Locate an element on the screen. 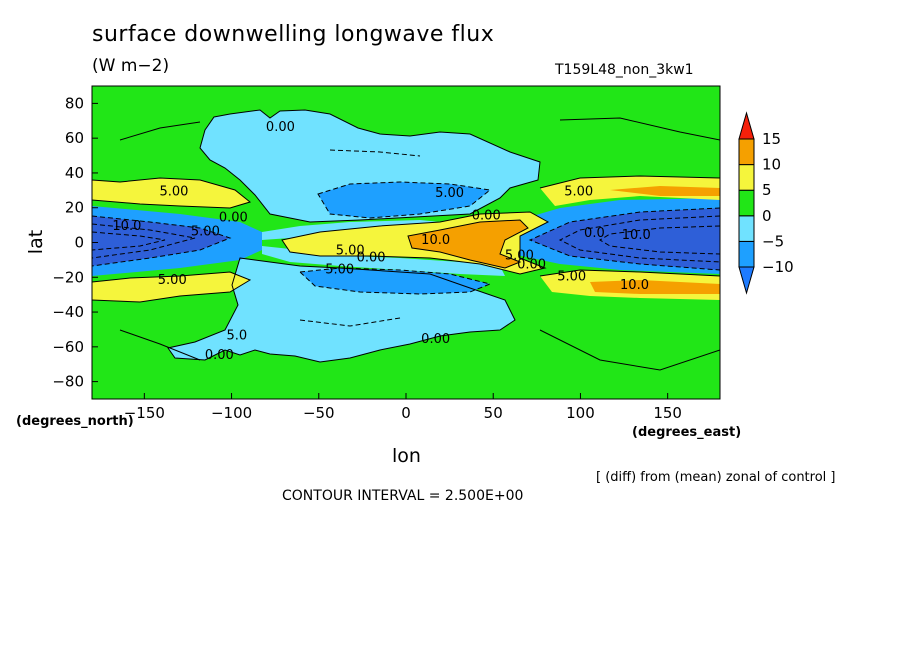  x-tick-label: 0 is located at coordinates (406, 413).